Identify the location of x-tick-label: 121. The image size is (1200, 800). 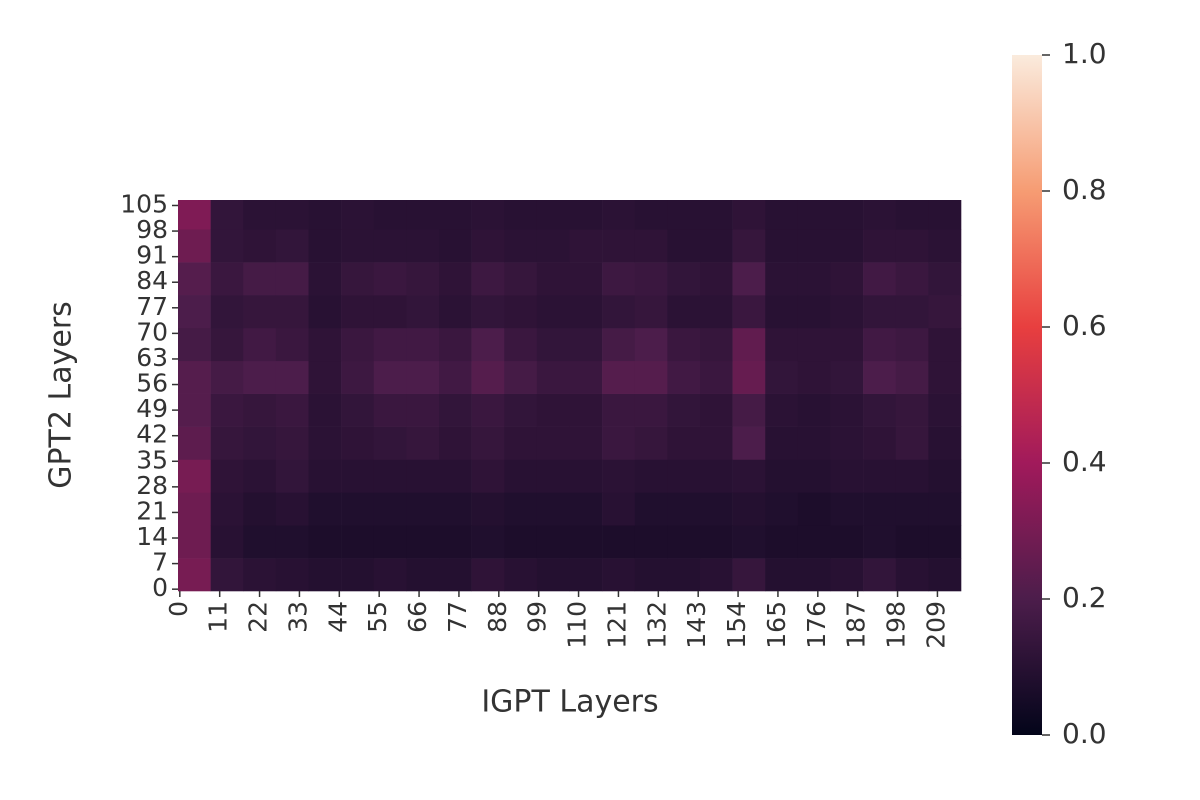
(616, 625).